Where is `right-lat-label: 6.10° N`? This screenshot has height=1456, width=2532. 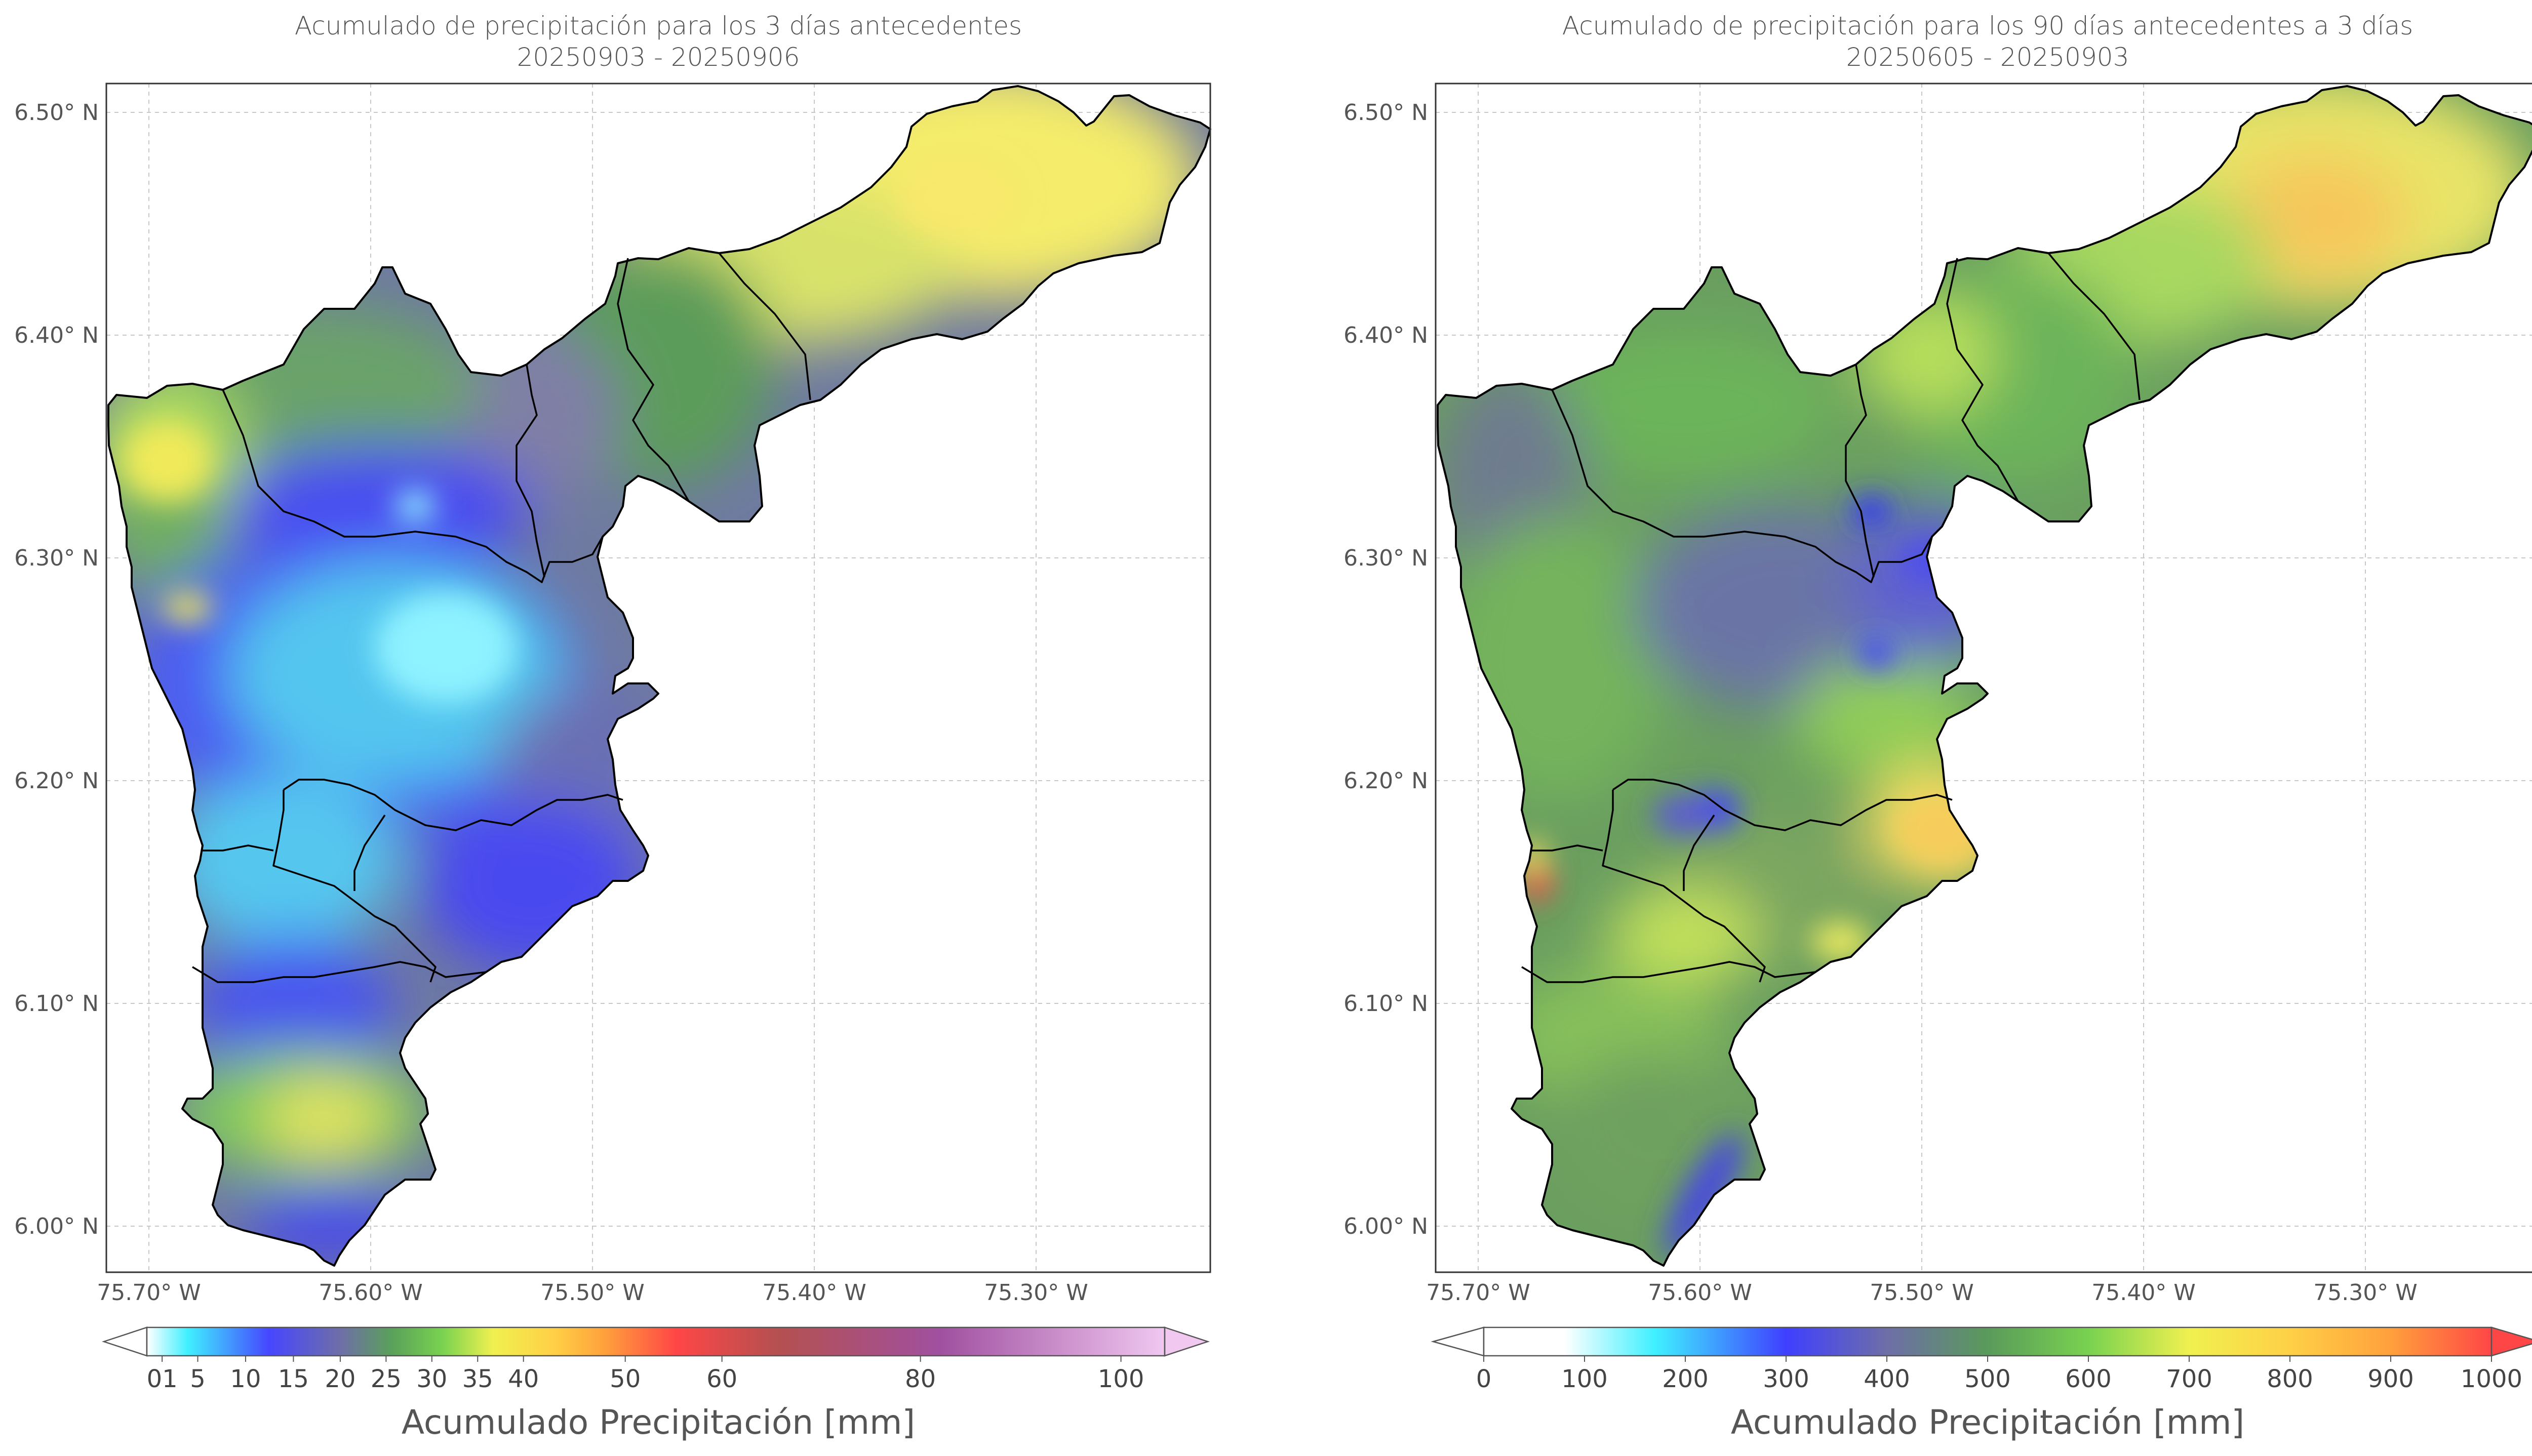 right-lat-label: 6.10° N is located at coordinates (1385, 1004).